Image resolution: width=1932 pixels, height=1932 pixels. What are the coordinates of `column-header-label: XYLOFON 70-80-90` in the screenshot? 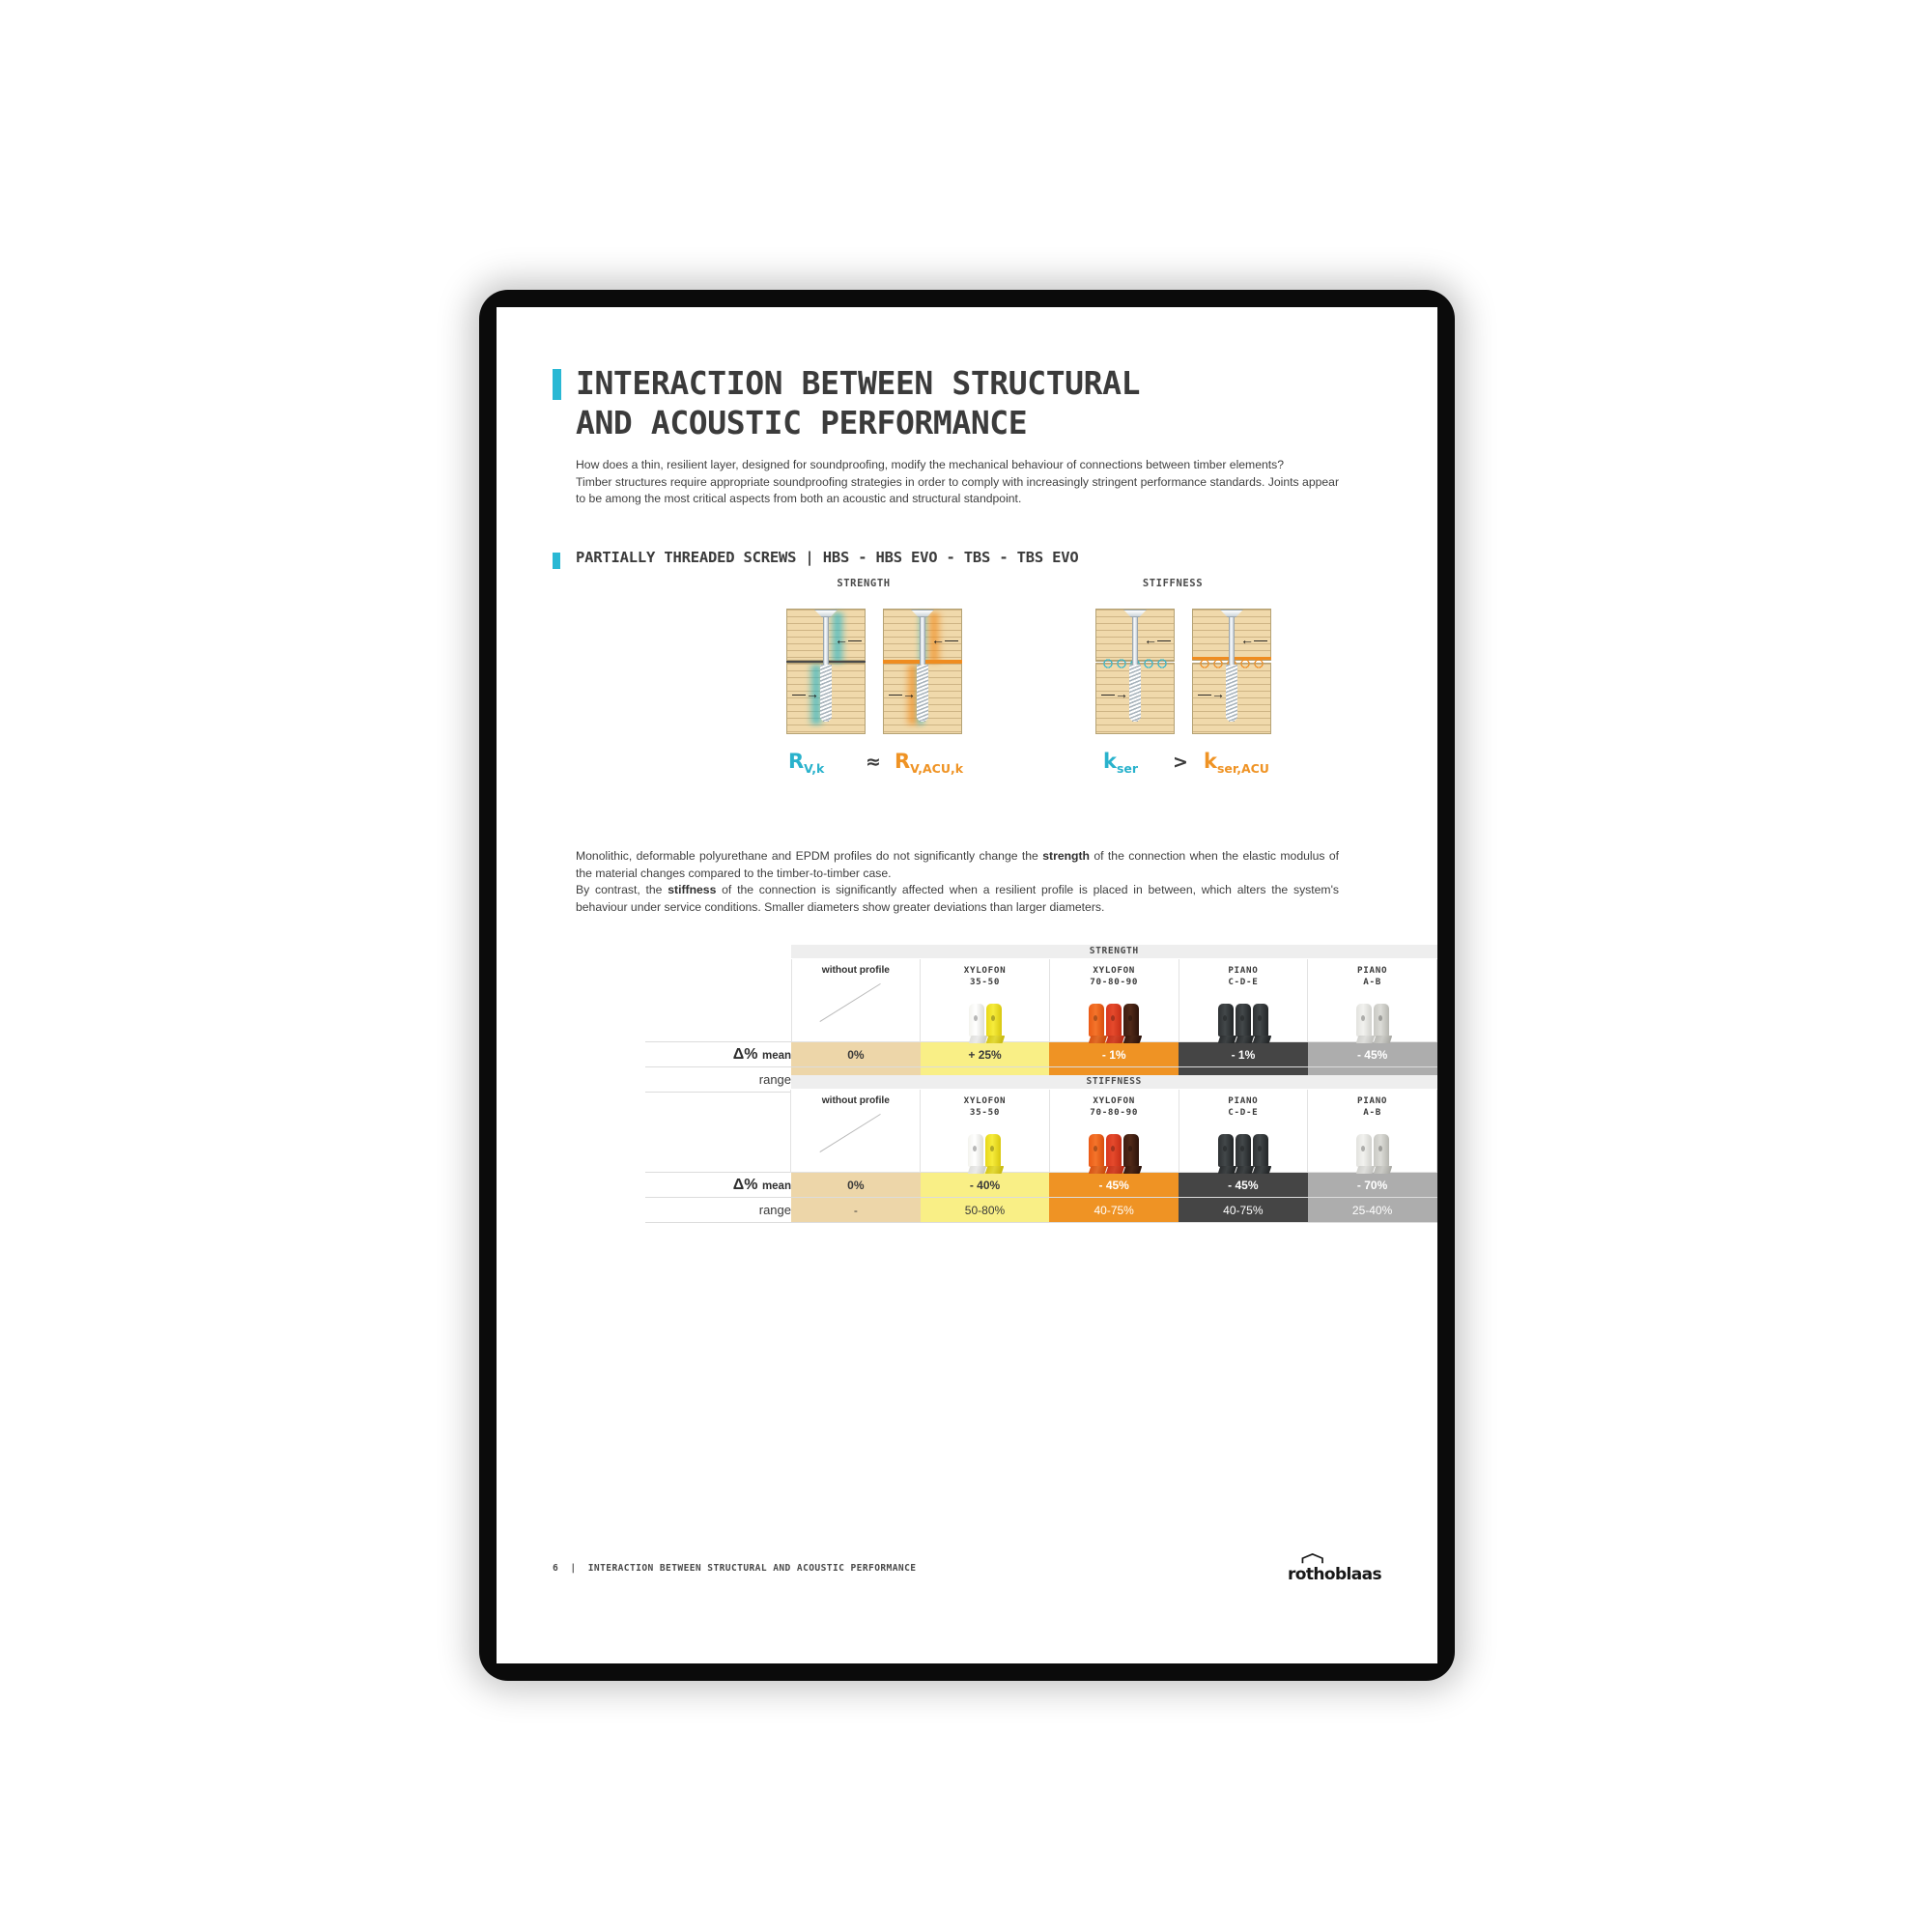 It's located at (1114, 1106).